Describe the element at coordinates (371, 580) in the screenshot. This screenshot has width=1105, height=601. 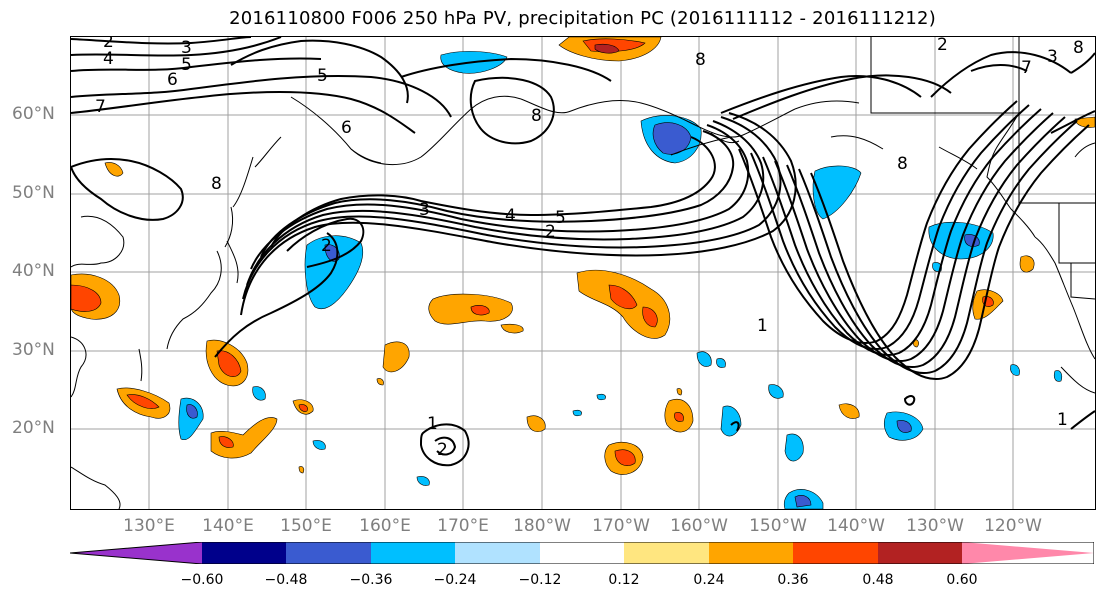
I see `colorbar-tick-label: −0.36` at that location.